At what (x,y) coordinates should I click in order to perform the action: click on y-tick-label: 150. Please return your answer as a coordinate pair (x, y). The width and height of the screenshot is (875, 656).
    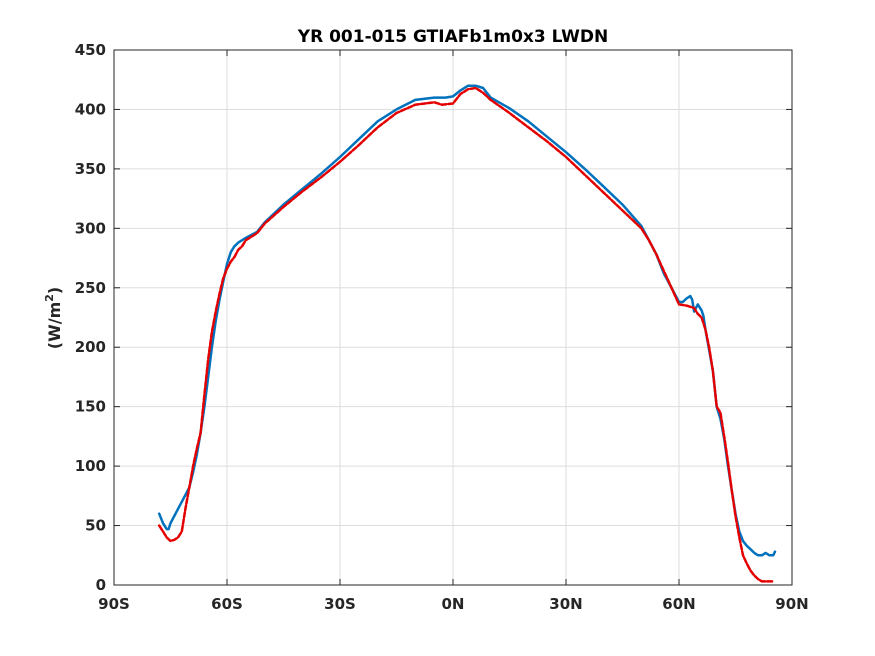
    Looking at the image, I should click on (90, 407).